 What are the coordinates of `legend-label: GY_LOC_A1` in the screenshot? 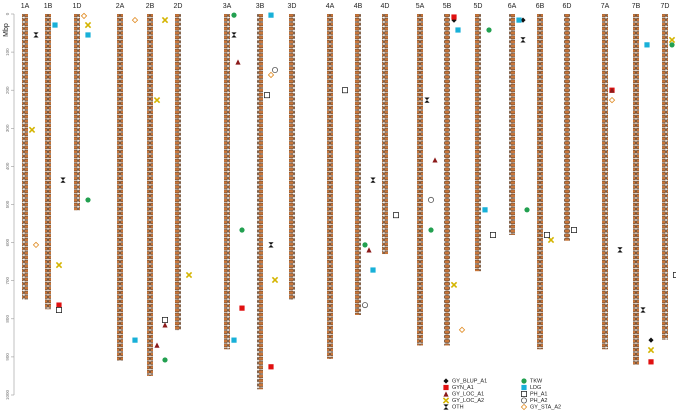 It's located at (468, 394).